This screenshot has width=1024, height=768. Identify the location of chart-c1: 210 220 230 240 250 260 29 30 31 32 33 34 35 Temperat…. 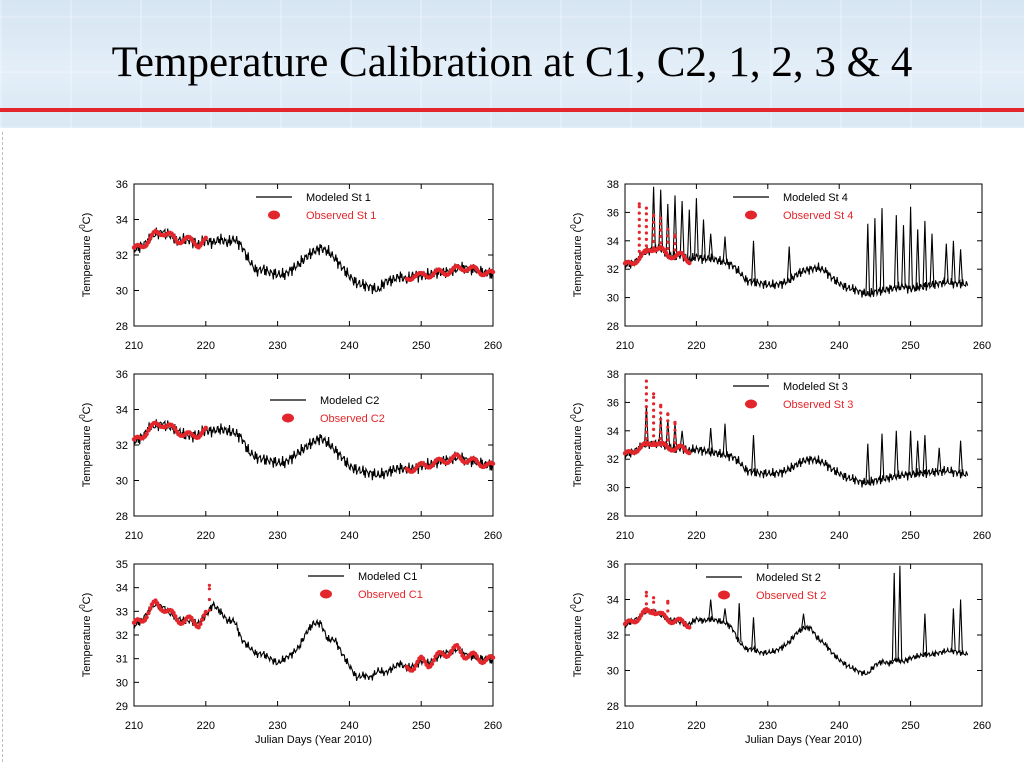
(290, 652).